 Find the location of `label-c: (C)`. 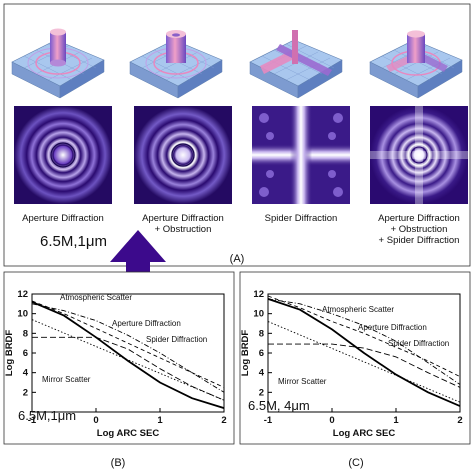

label-c: (C) is located at coordinates (355, 463).